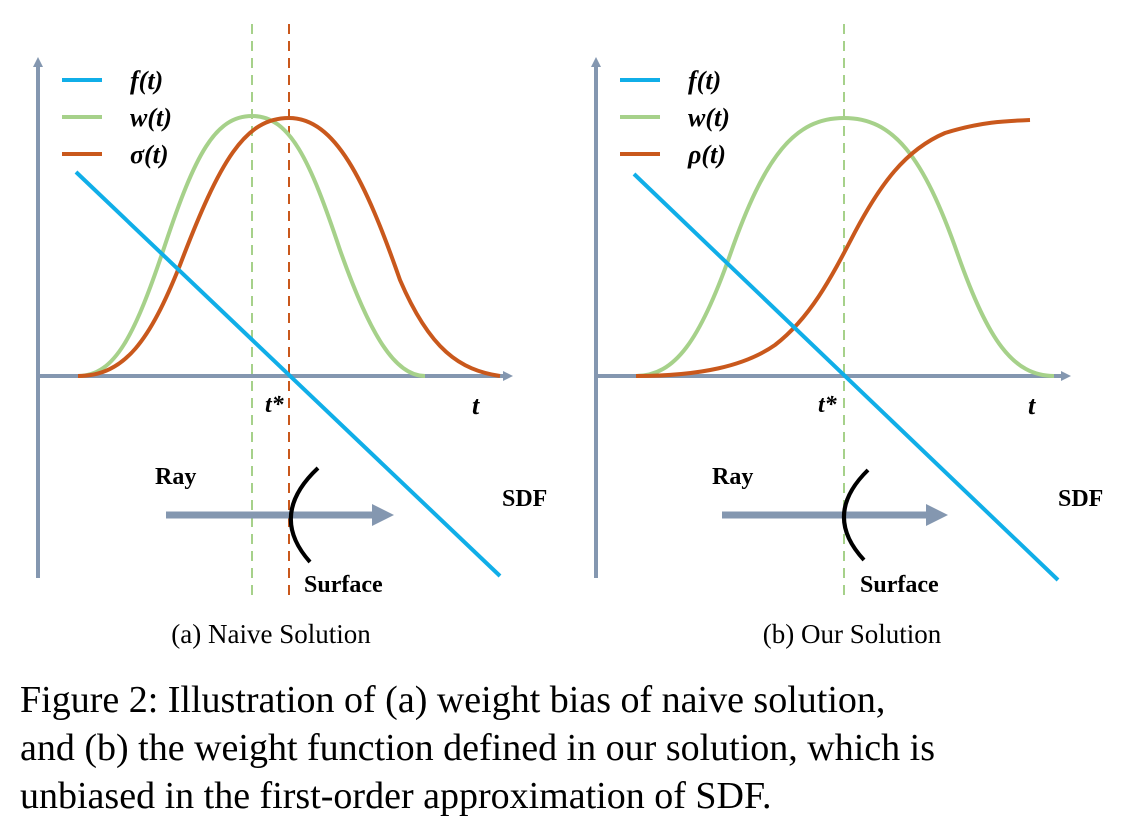 The image size is (1134, 834). What do you see at coordinates (852, 634) in the screenshot?
I see `subcaption-b: (b) Our Solution` at bounding box center [852, 634].